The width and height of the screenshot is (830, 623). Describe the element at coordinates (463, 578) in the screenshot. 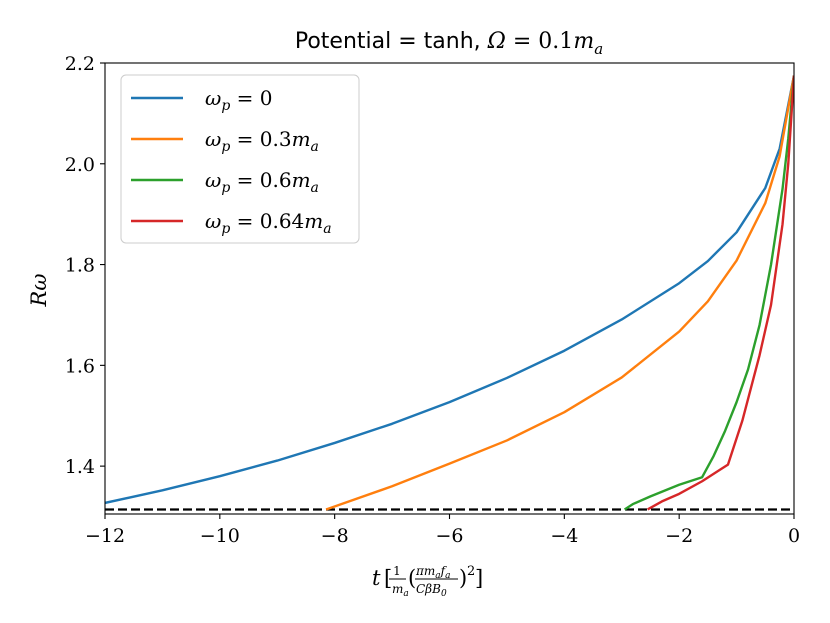

I see `x-axis-label-paren-close: )` at that location.